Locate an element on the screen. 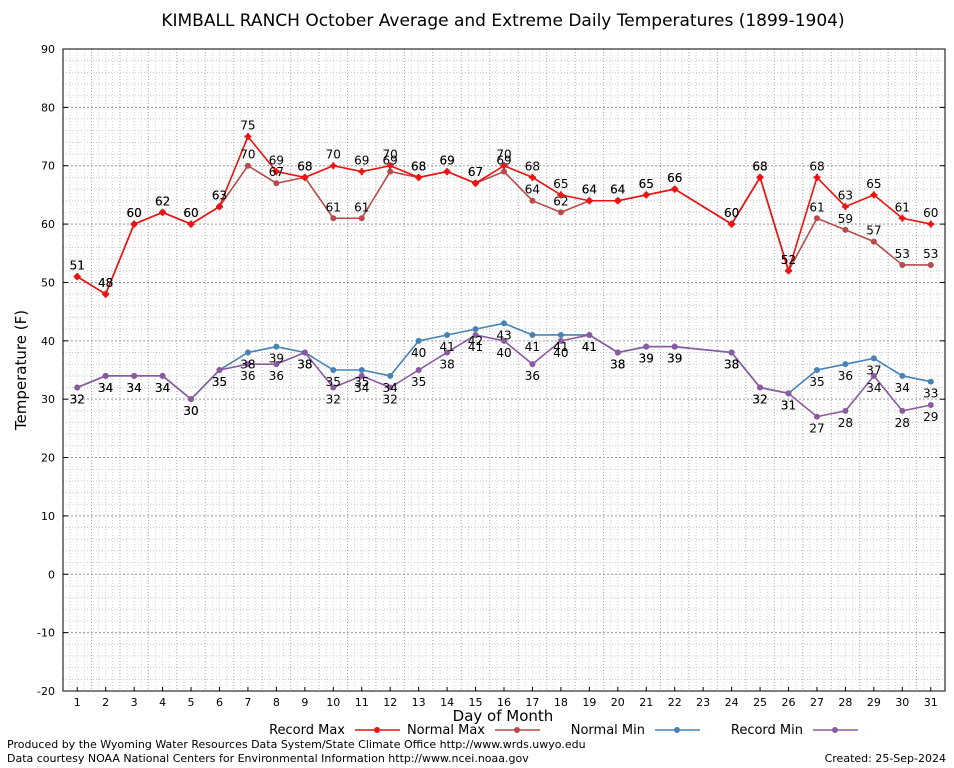  data-label: 75 is located at coordinates (247, 126).